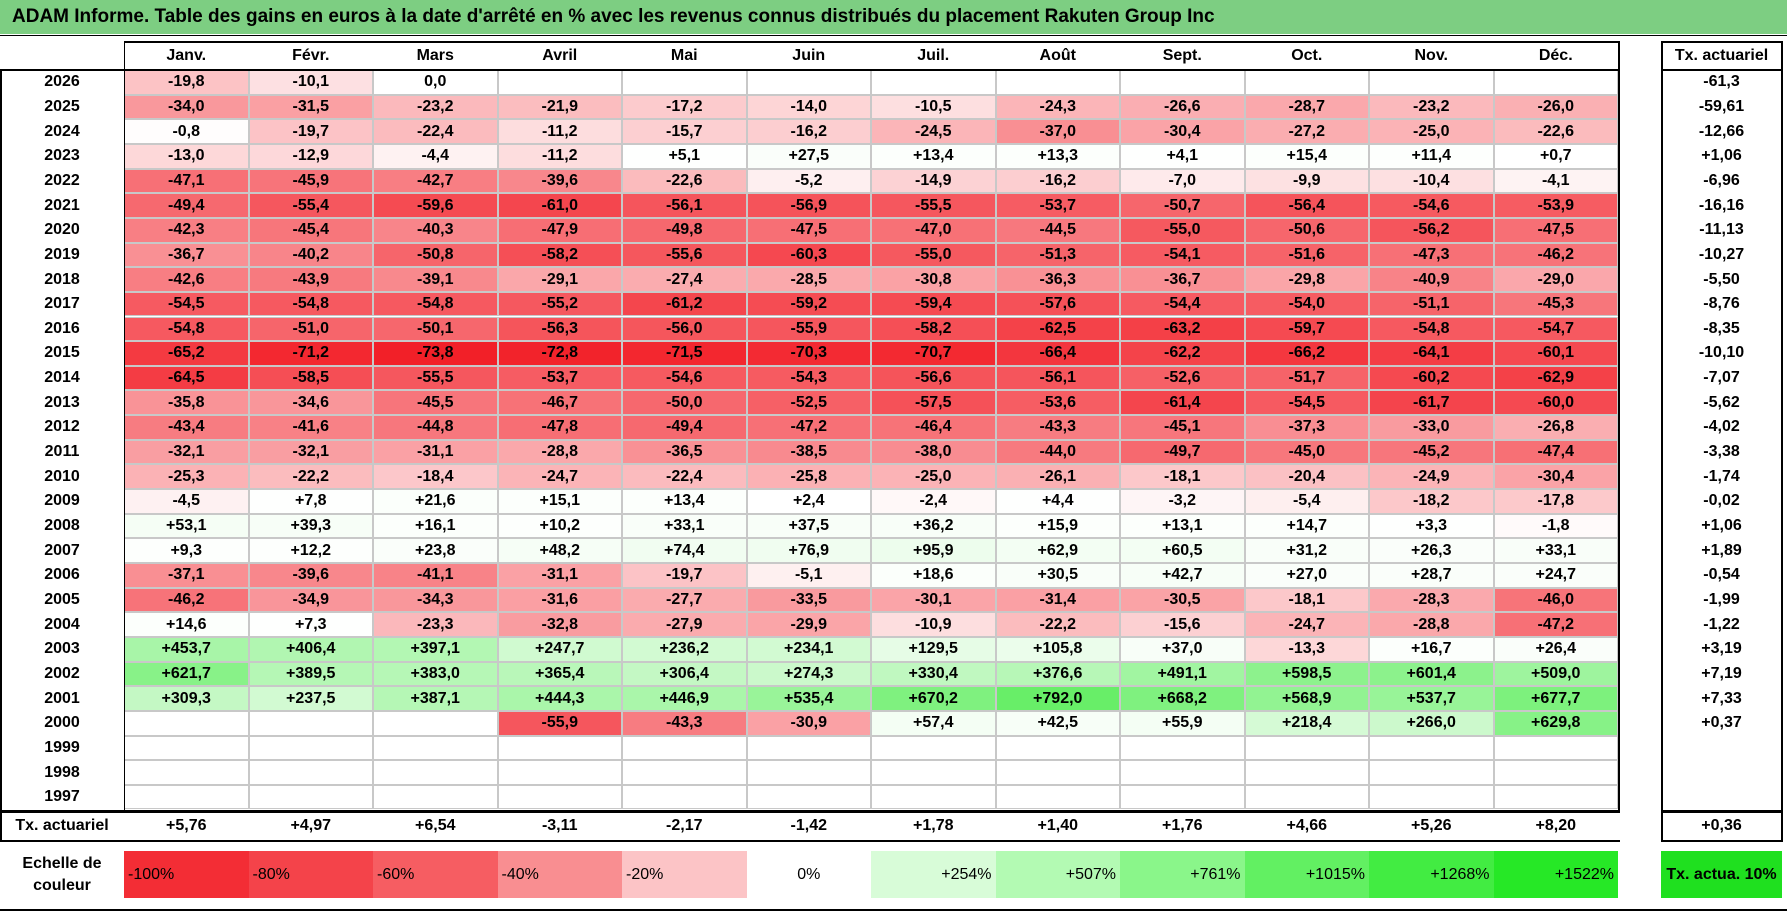 The height and width of the screenshot is (912, 1787). What do you see at coordinates (684, 477) in the screenshot?
I see `table-cell: -22,4` at bounding box center [684, 477].